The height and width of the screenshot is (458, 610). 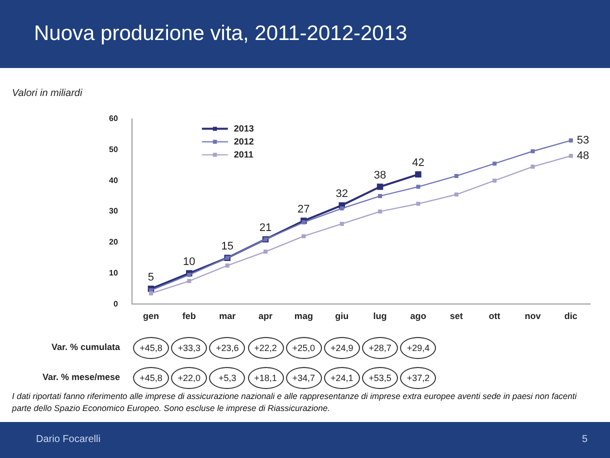 What do you see at coordinates (113, 149) in the screenshot?
I see `y-tick-label: 50` at bounding box center [113, 149].